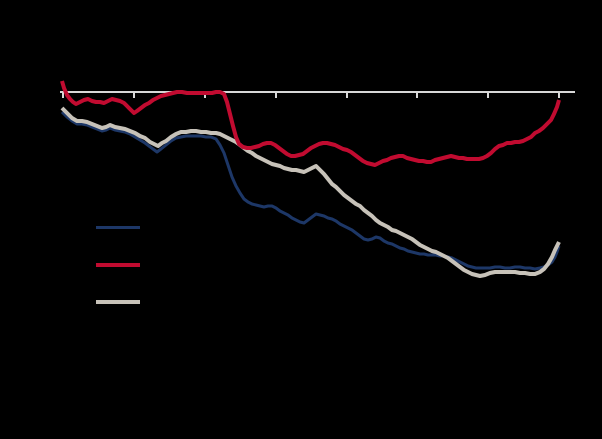 This screenshot has width=602, height=439. What do you see at coordinates (317, 94) in the screenshot?
I see `x-axis` at bounding box center [317, 94].